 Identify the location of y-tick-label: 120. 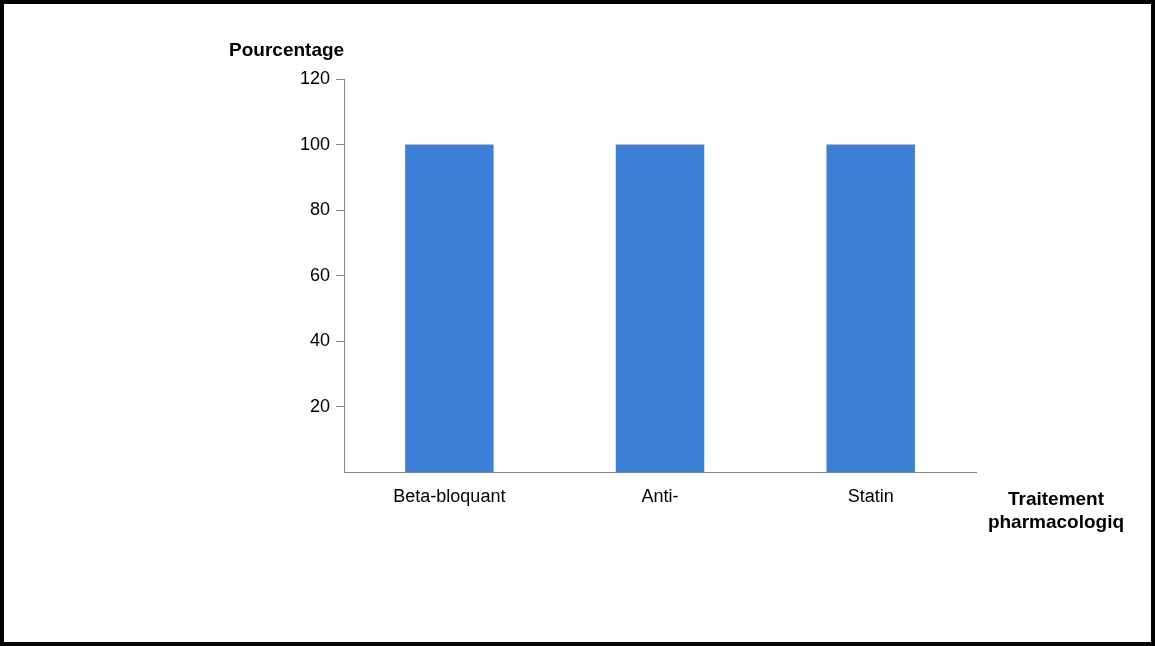
(315, 77).